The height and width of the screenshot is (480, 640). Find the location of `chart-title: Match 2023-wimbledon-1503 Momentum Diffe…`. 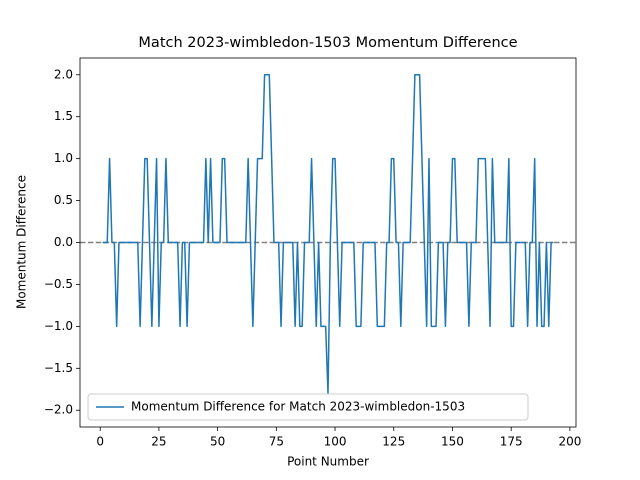

chart-title: Match 2023-wimbledon-1503 Momentum Diffe… is located at coordinates (327, 43).